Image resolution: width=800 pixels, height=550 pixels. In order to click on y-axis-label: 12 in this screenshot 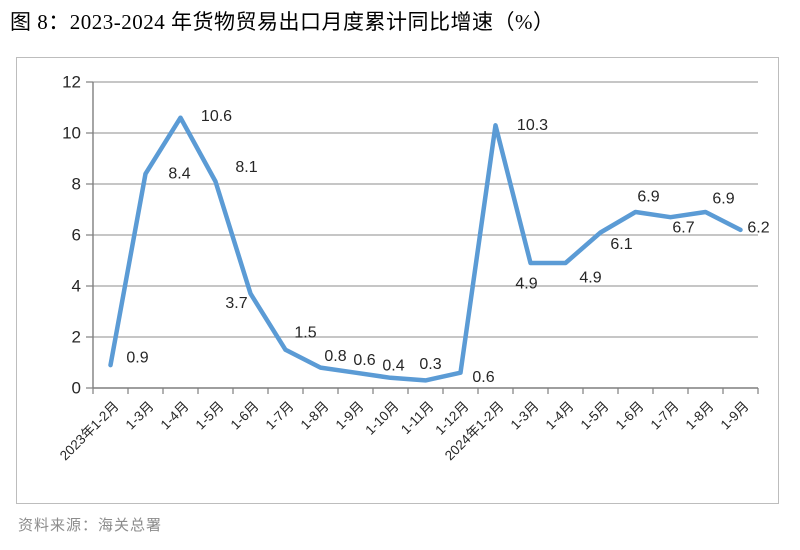, I will do `click(71, 82)`.